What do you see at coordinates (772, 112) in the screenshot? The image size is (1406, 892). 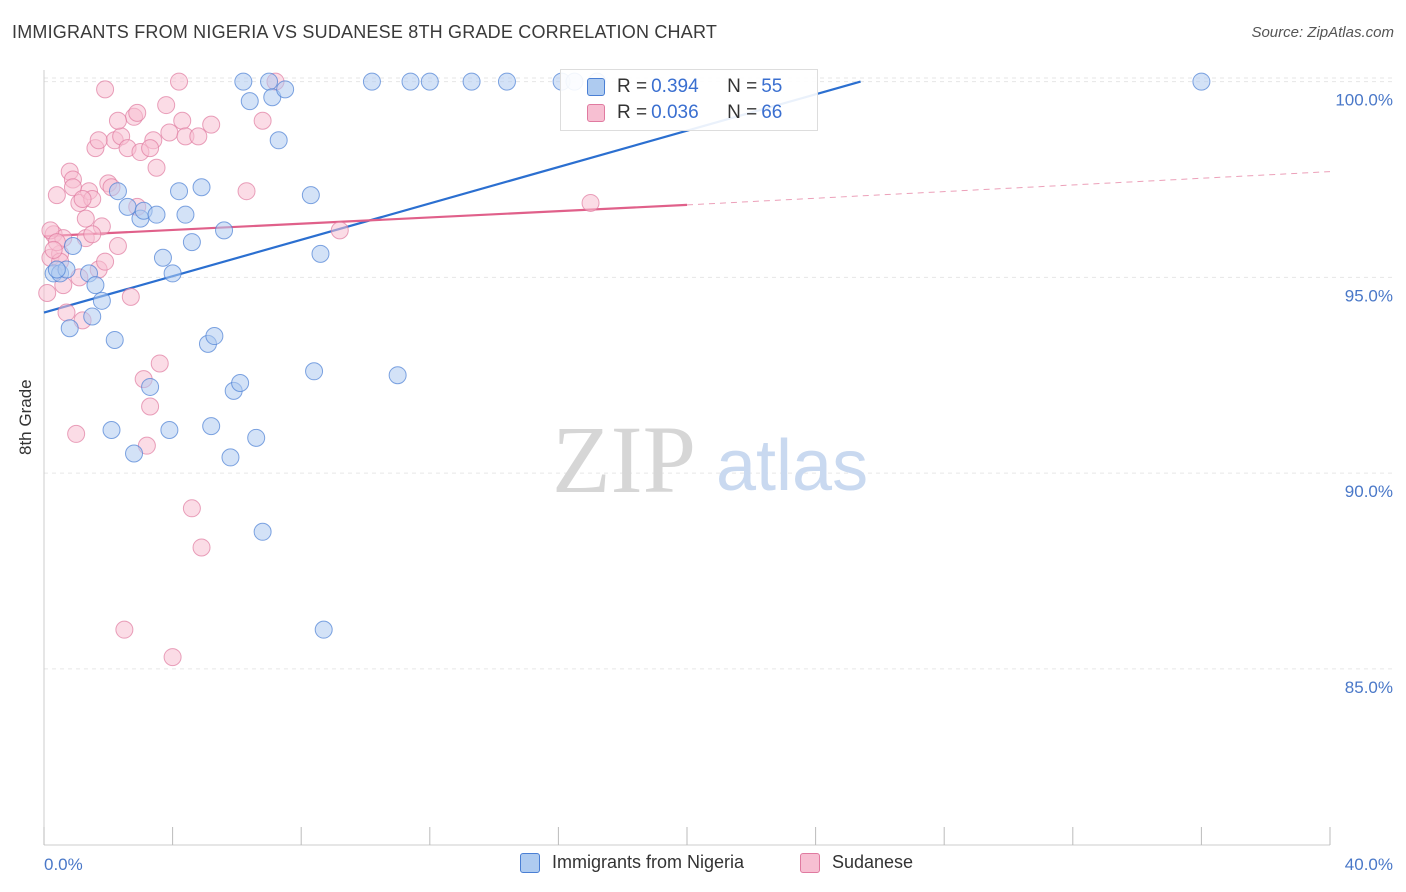 I see `legend-n-value-sudanese: 66` at bounding box center [772, 112].